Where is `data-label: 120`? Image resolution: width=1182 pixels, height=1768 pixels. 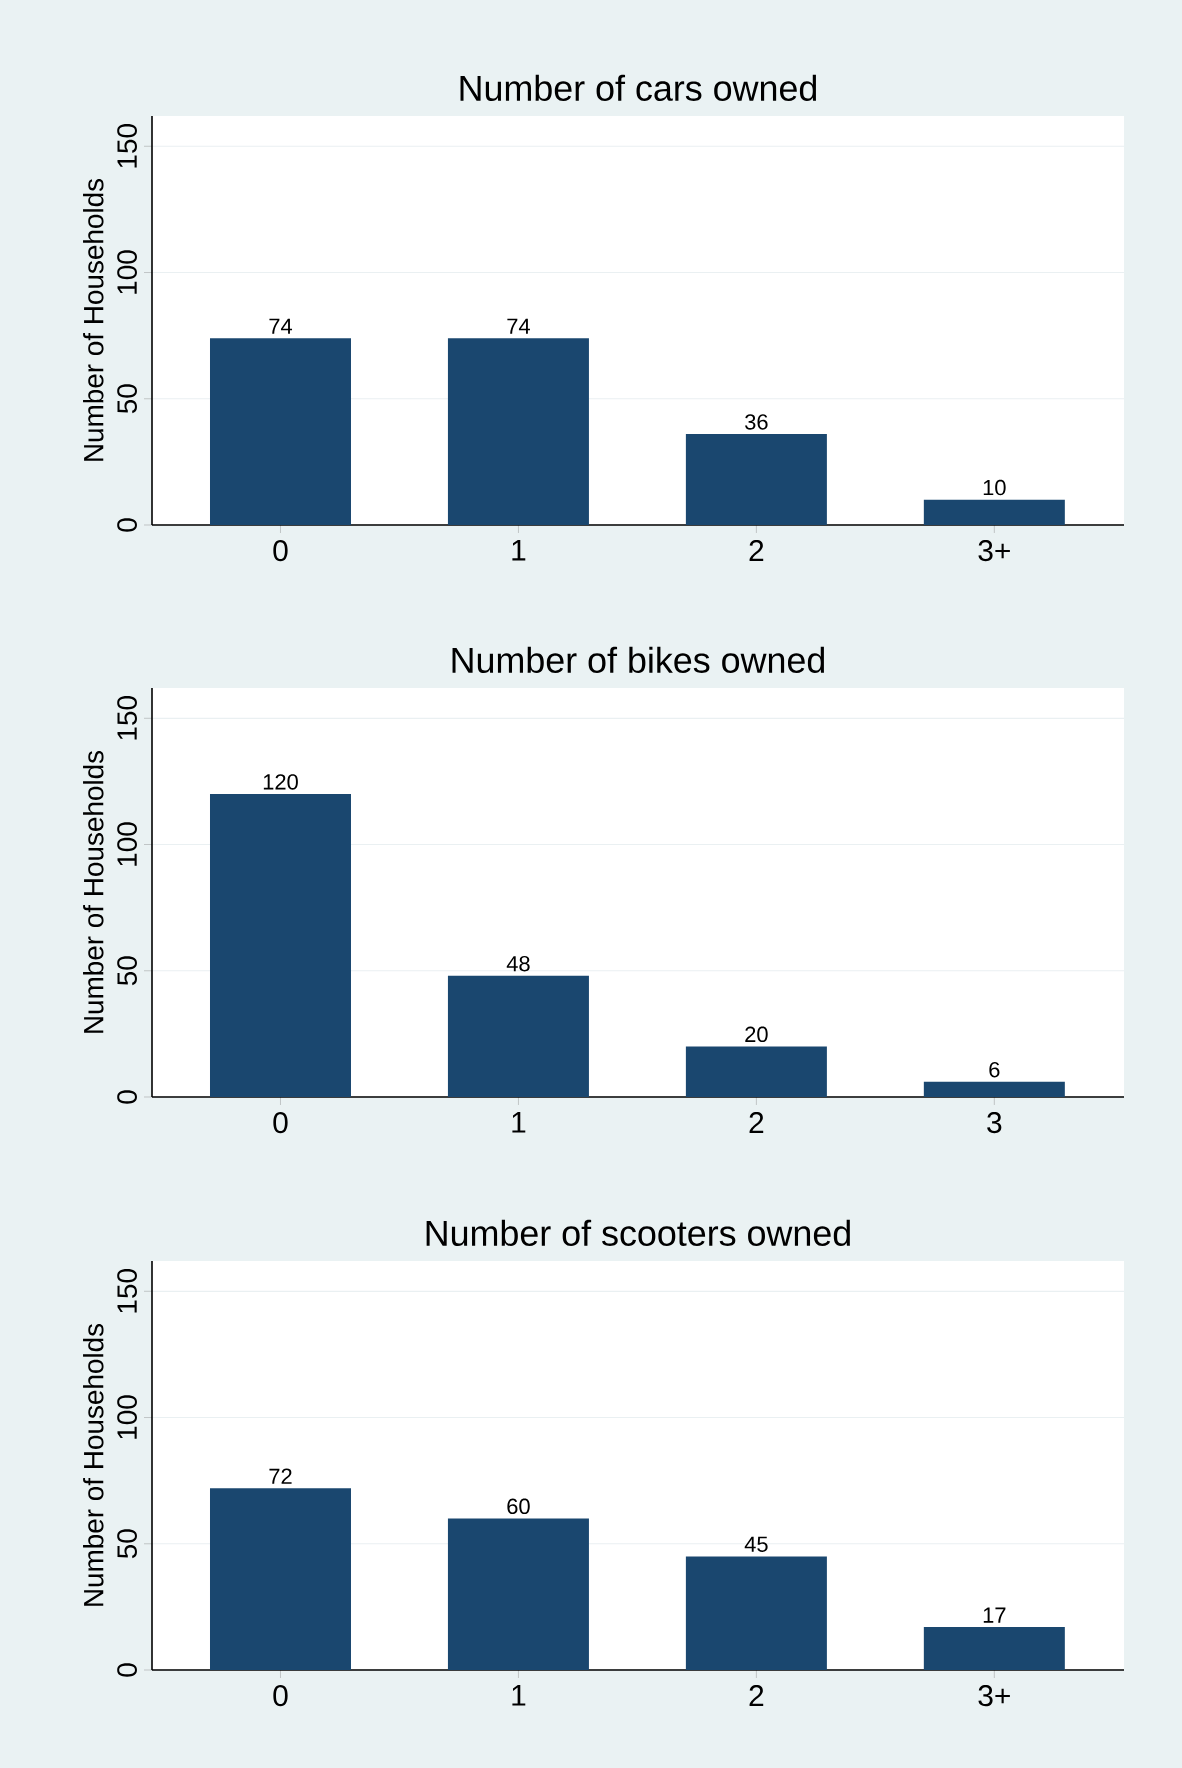
data-label: 120 is located at coordinates (280, 782).